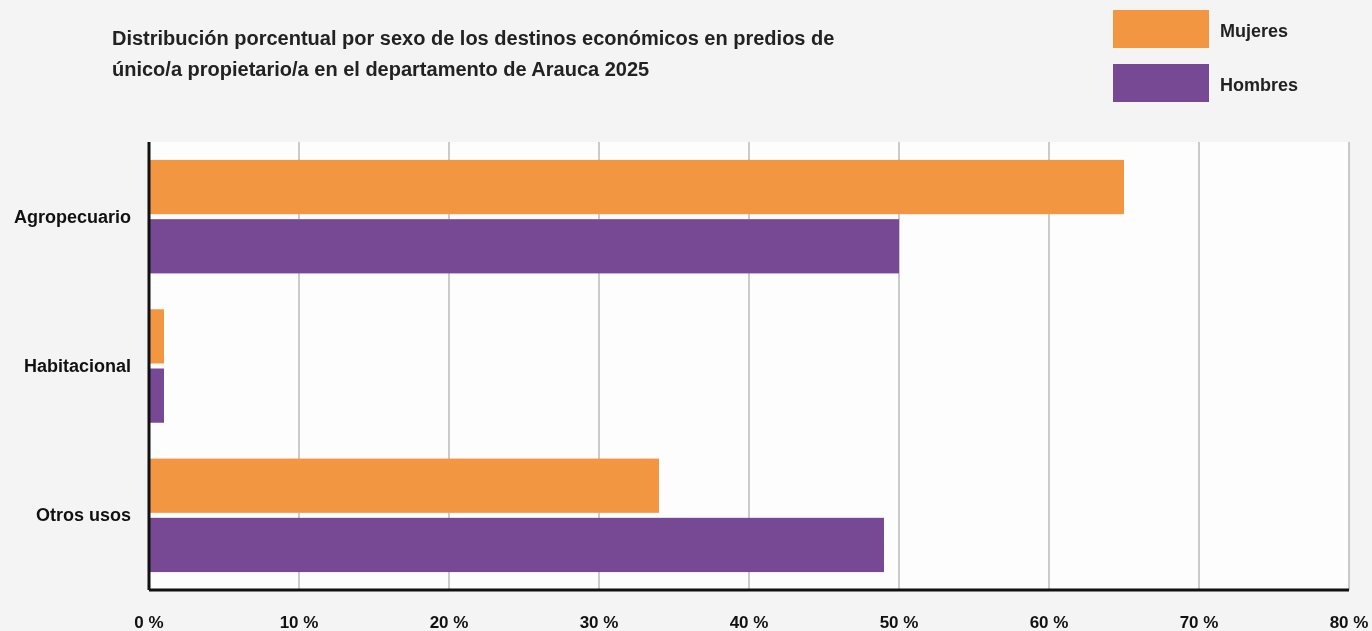  What do you see at coordinates (749, 622) in the screenshot?
I see `x-tick-label: 40 %` at bounding box center [749, 622].